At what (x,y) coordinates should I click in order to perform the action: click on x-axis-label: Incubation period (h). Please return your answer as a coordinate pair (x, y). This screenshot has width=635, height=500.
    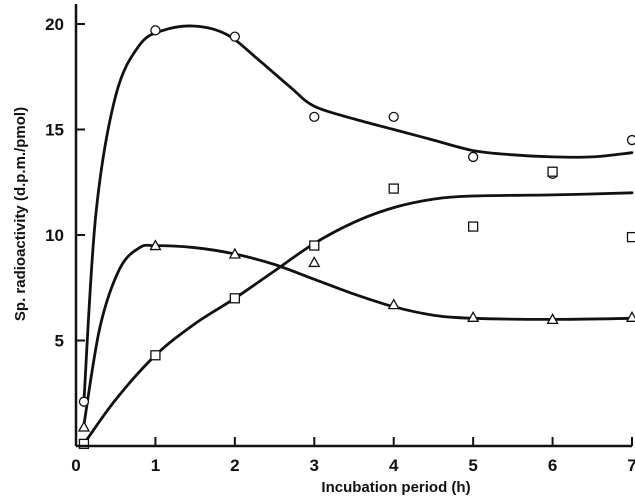
    Looking at the image, I should click on (395, 487).